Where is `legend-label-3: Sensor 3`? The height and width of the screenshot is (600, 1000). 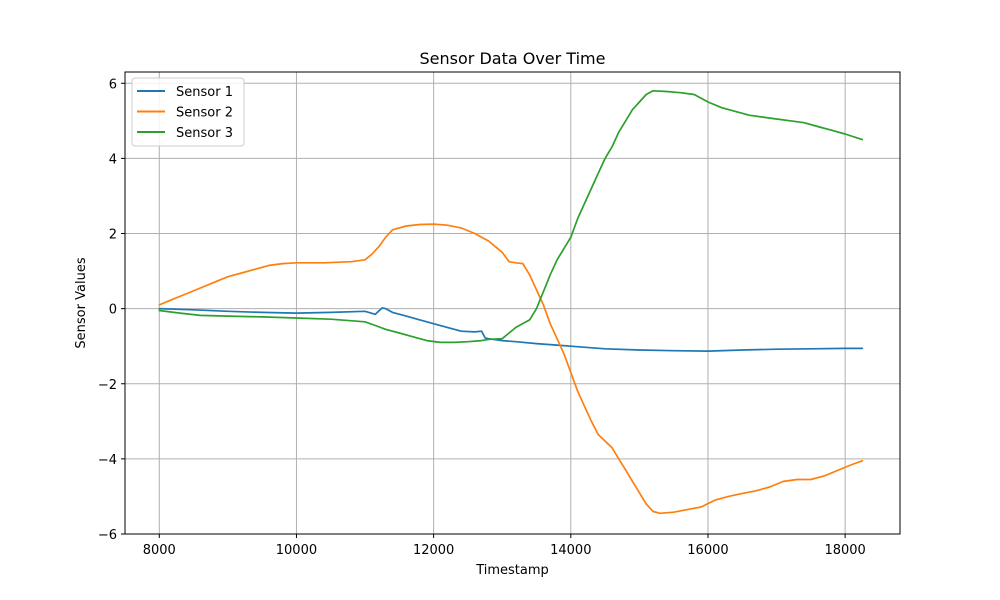
legend-label-3: Sensor 3 is located at coordinates (204, 133).